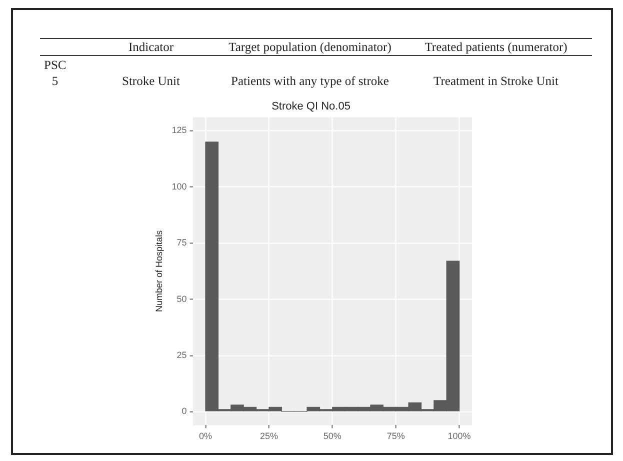  What do you see at coordinates (332, 436) in the screenshot?
I see `x-tick-label: 50%` at bounding box center [332, 436].